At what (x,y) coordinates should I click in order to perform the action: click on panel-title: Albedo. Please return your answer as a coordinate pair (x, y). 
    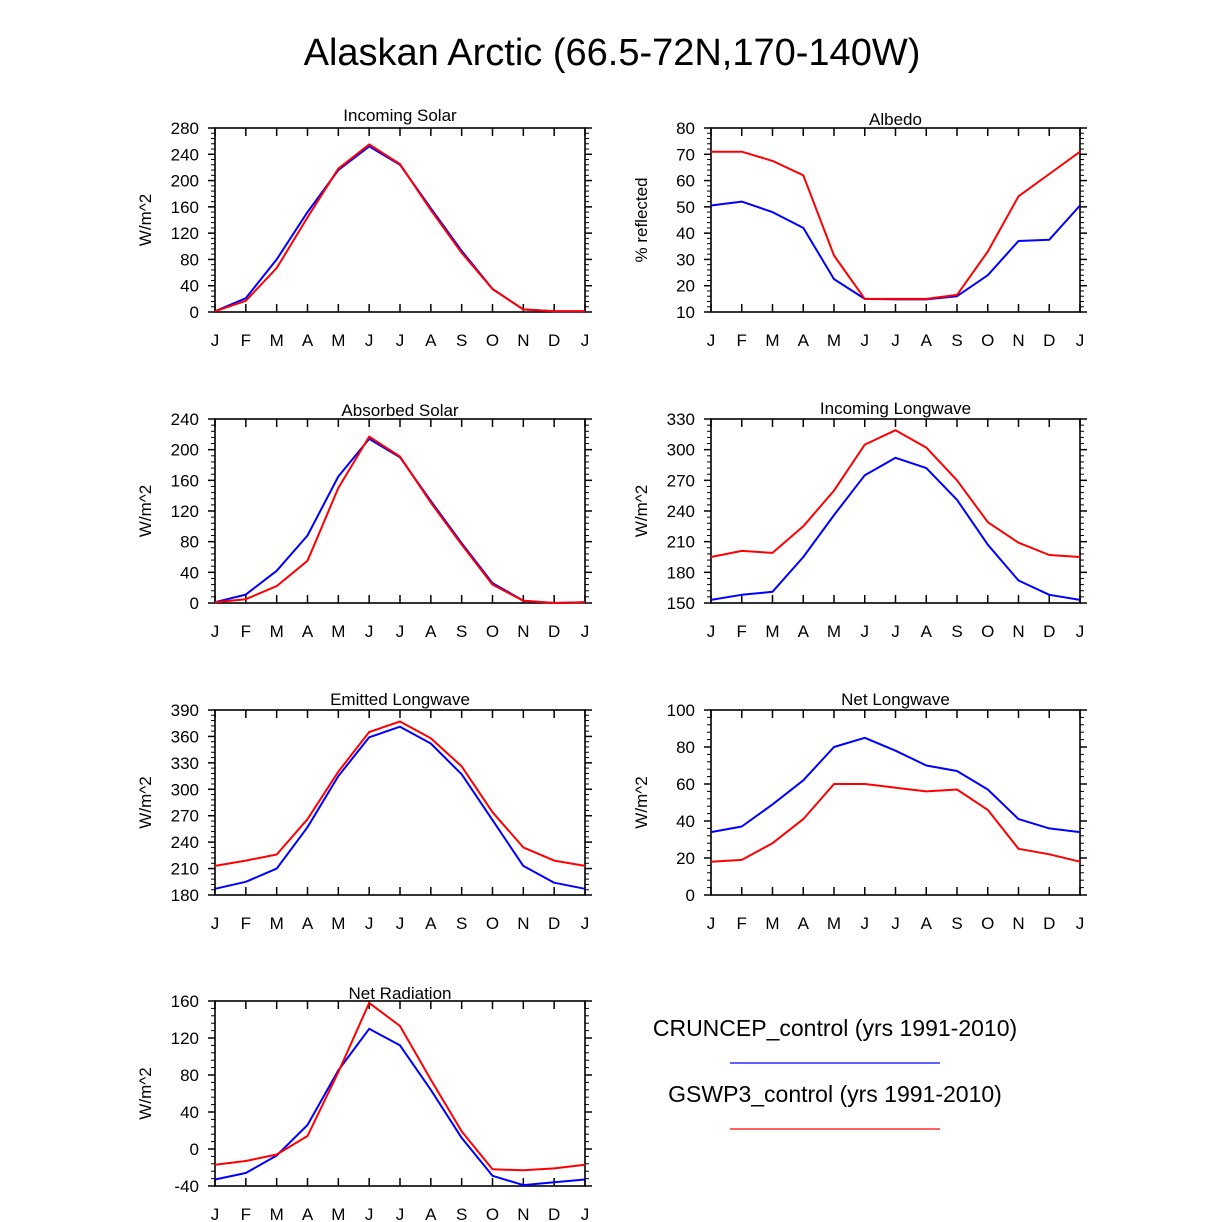
    Looking at the image, I should click on (895, 119).